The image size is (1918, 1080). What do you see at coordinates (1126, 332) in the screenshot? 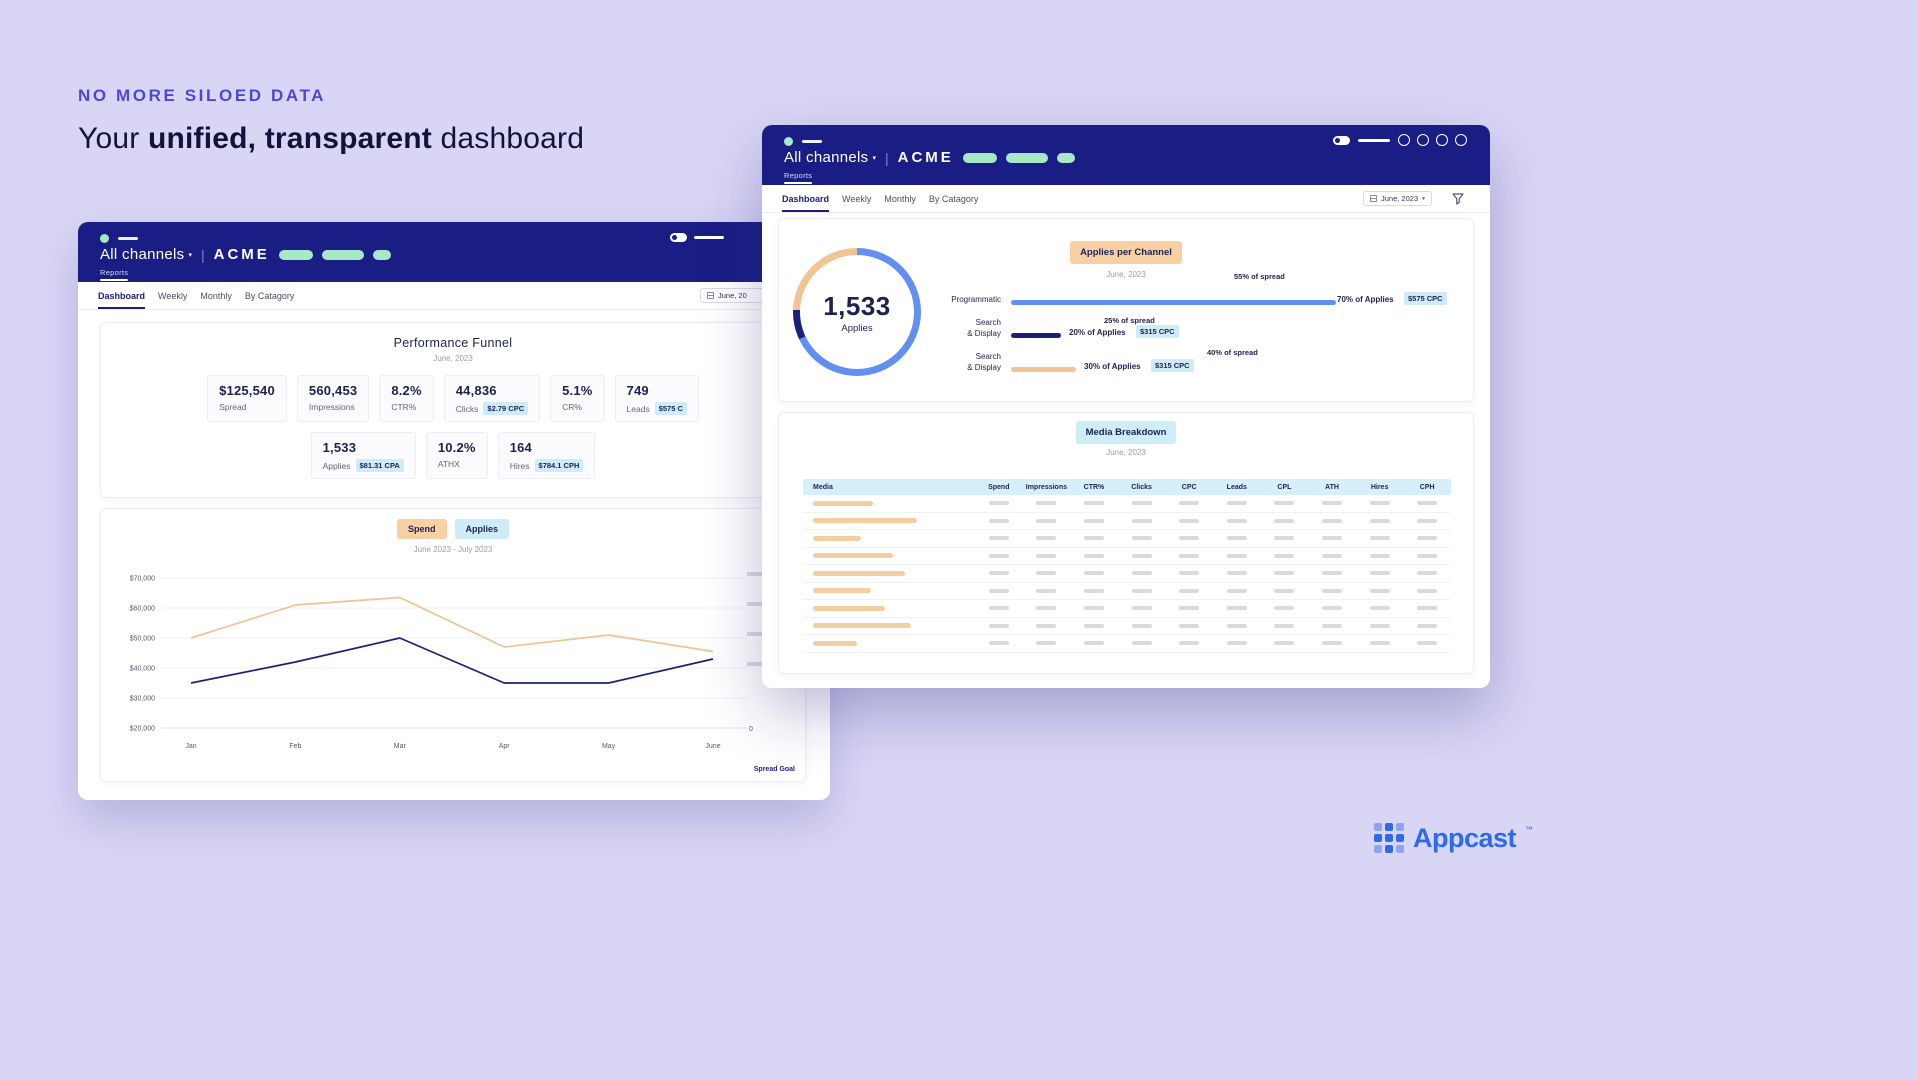
I see `channel-row-search-display-1: Search & Display 20% of Applies $315 CPC` at bounding box center [1126, 332].